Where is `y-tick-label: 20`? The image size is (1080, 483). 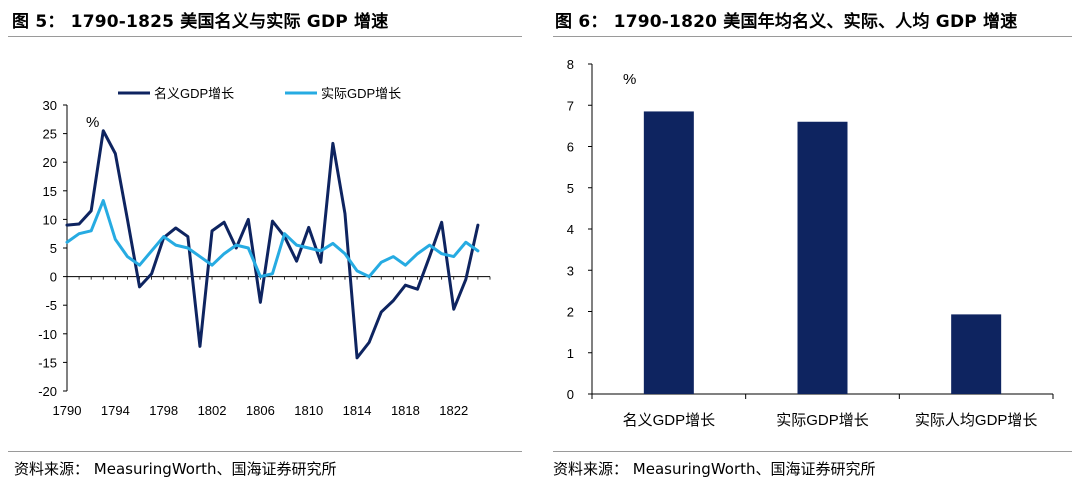
y-tick-label: 20 is located at coordinates (50, 162).